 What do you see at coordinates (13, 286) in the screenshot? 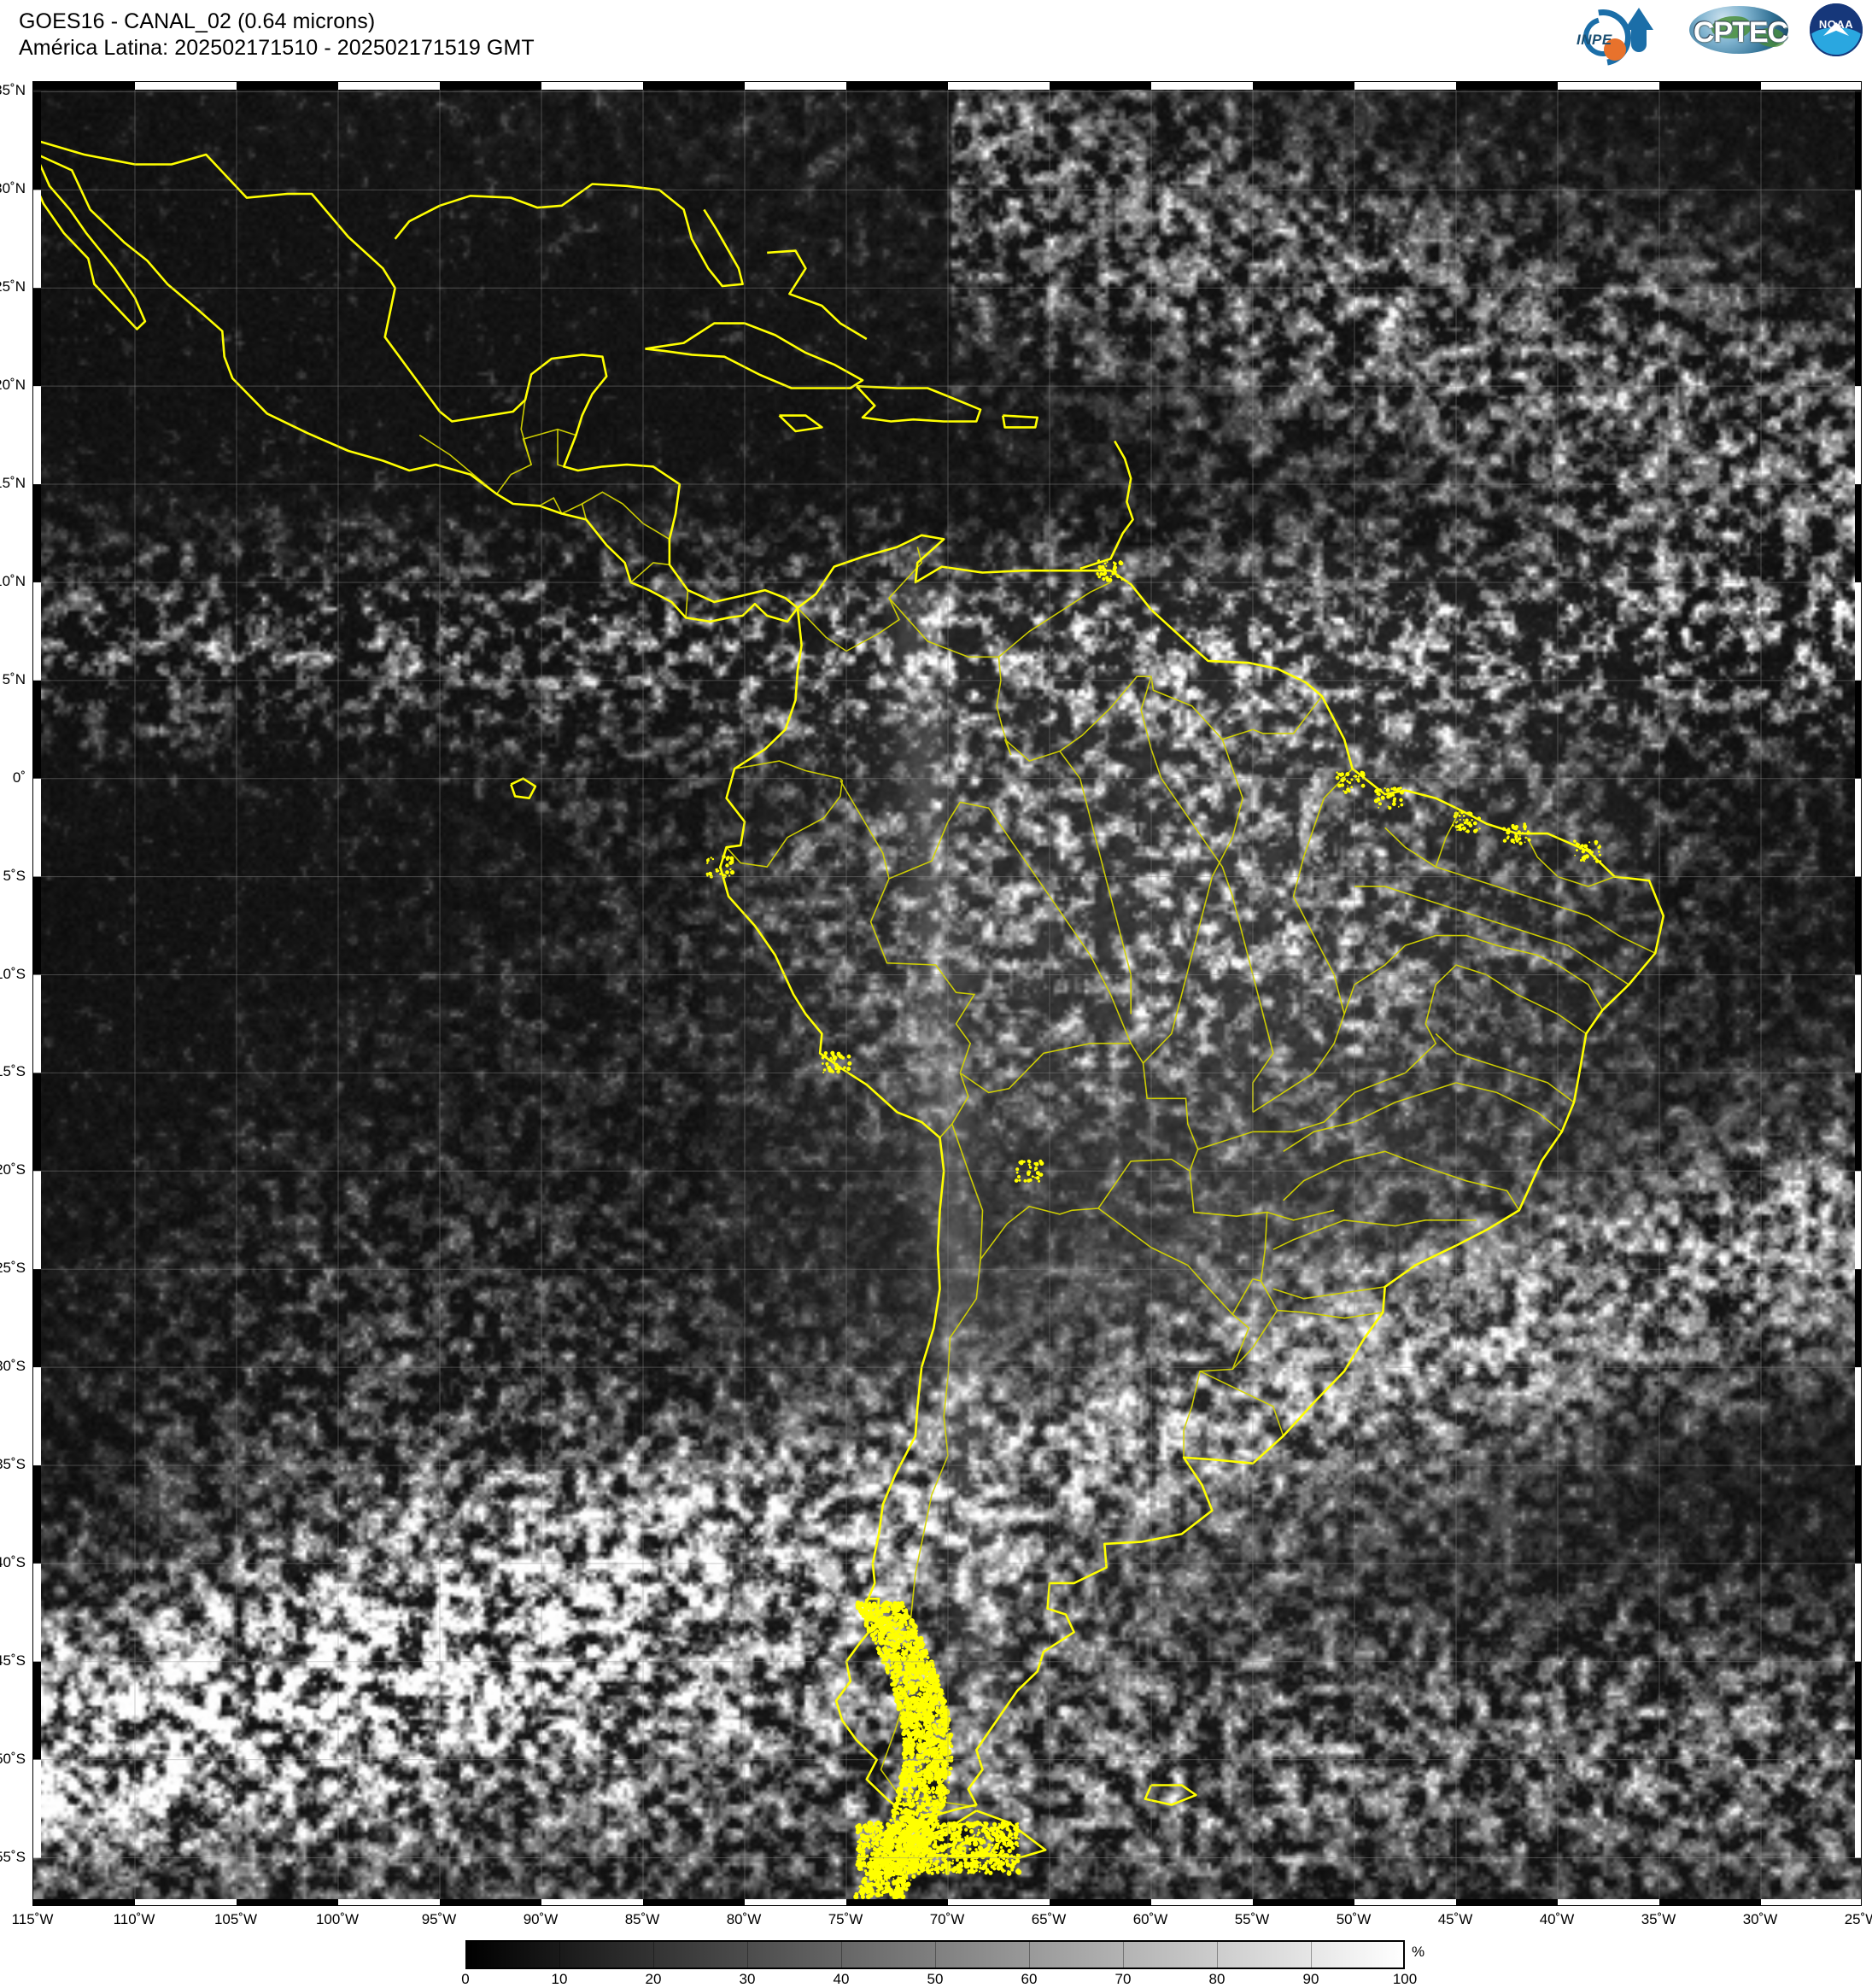
I see `lat-tick-label: 25˚N` at bounding box center [13, 286].